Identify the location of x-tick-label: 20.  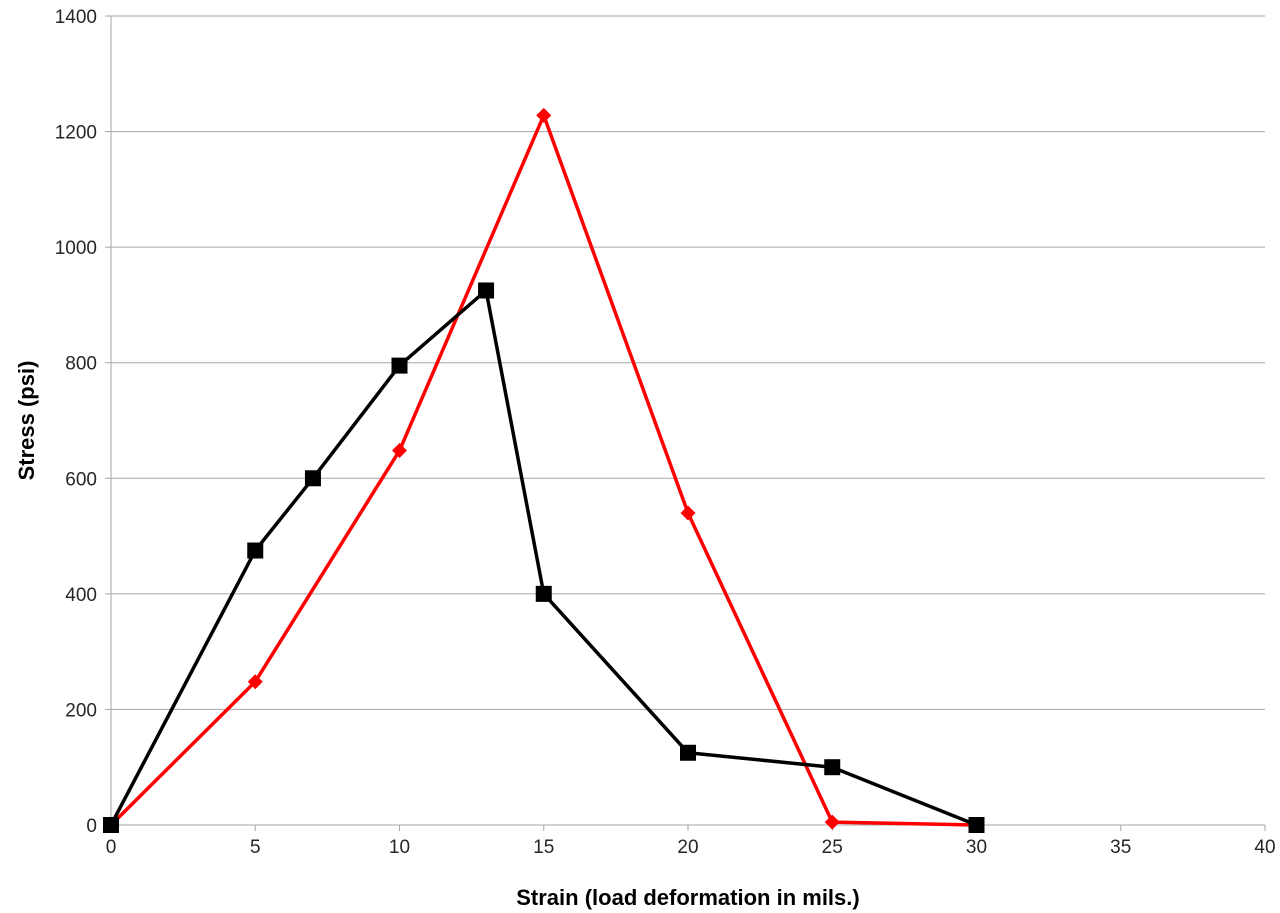
(687, 847).